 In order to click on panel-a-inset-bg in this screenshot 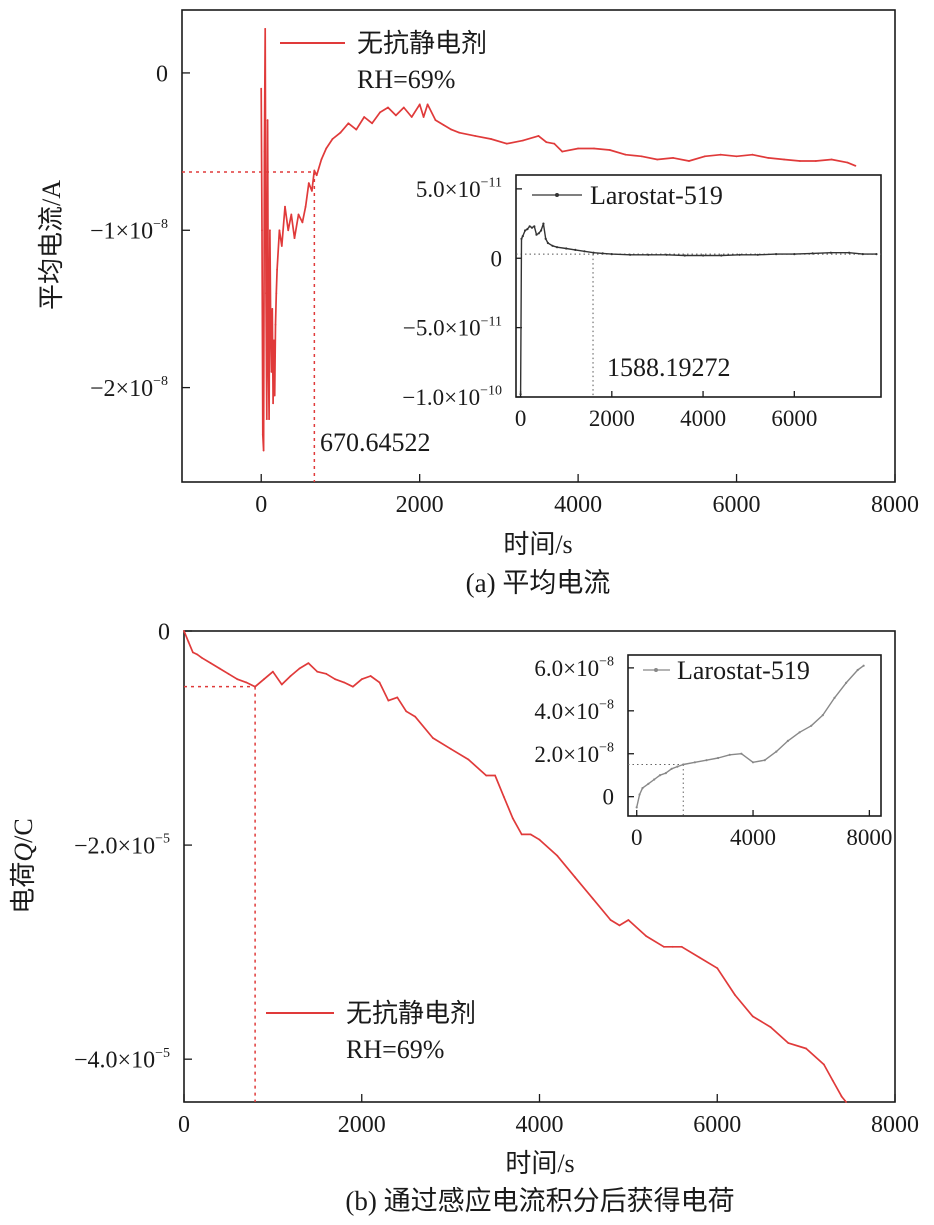, I will do `click(698, 286)`.